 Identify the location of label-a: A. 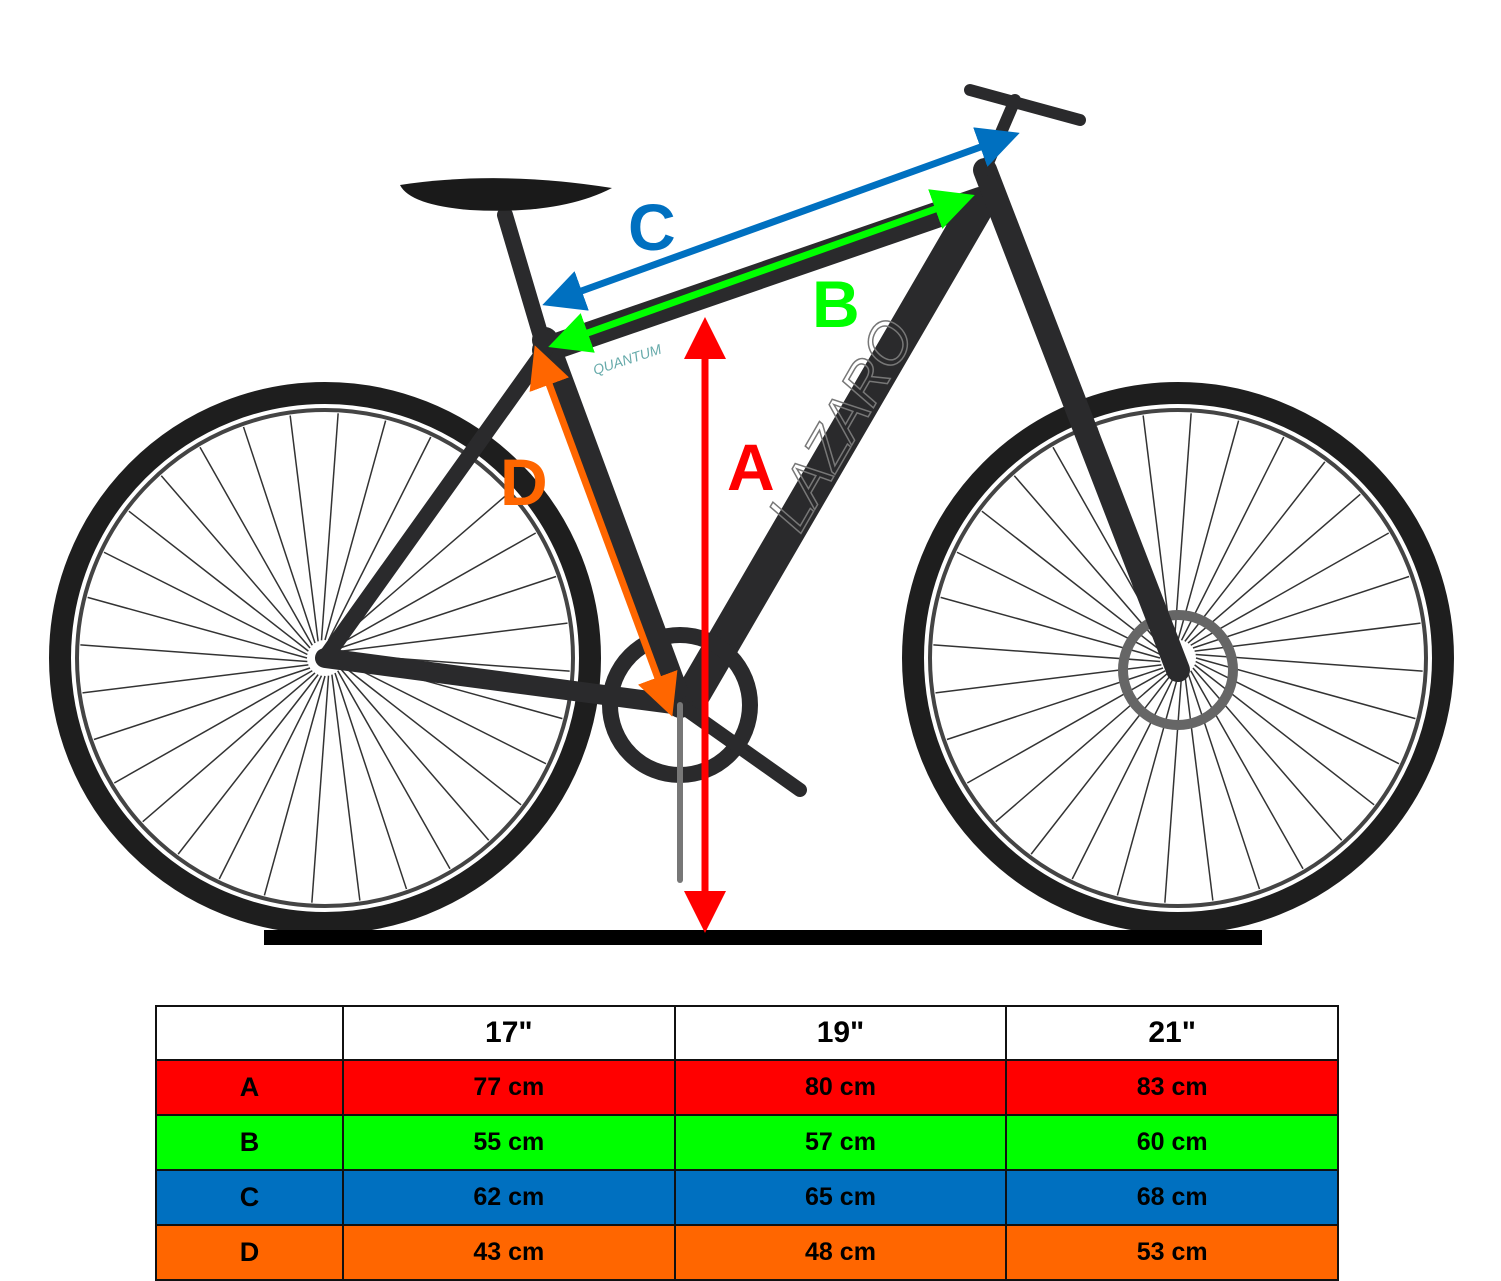
(751, 467).